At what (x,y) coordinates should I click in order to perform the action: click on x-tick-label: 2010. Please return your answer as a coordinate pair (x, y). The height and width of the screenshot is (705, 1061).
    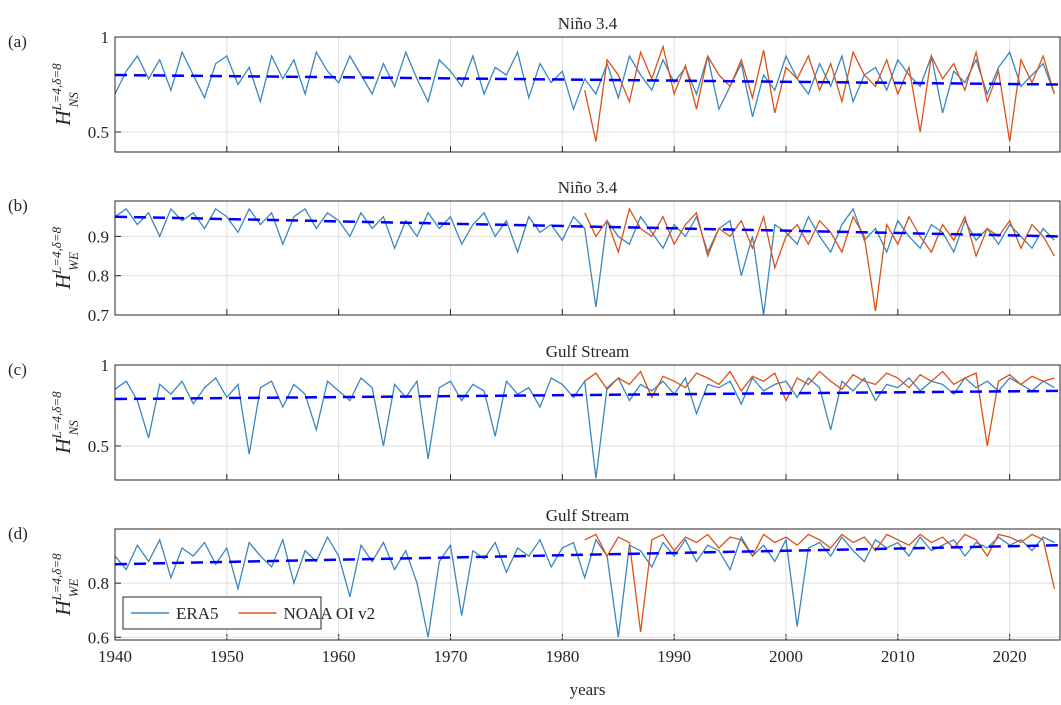
    Looking at the image, I should click on (898, 656).